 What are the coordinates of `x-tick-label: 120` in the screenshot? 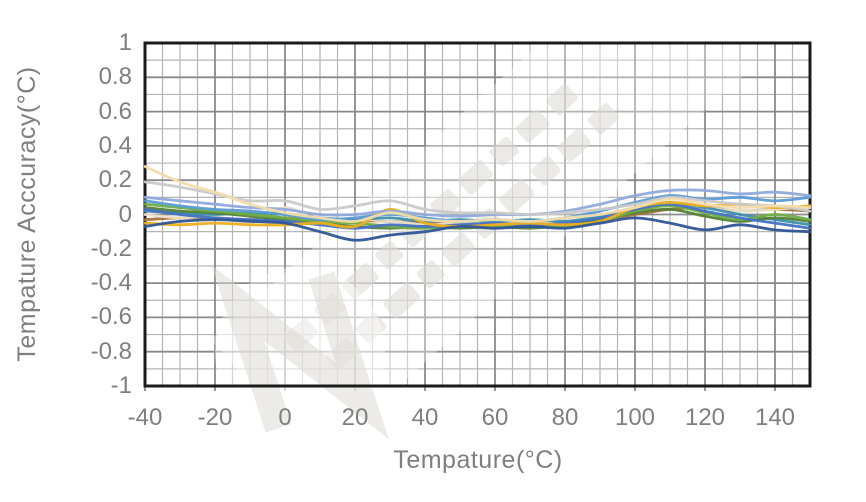 It's located at (705, 417).